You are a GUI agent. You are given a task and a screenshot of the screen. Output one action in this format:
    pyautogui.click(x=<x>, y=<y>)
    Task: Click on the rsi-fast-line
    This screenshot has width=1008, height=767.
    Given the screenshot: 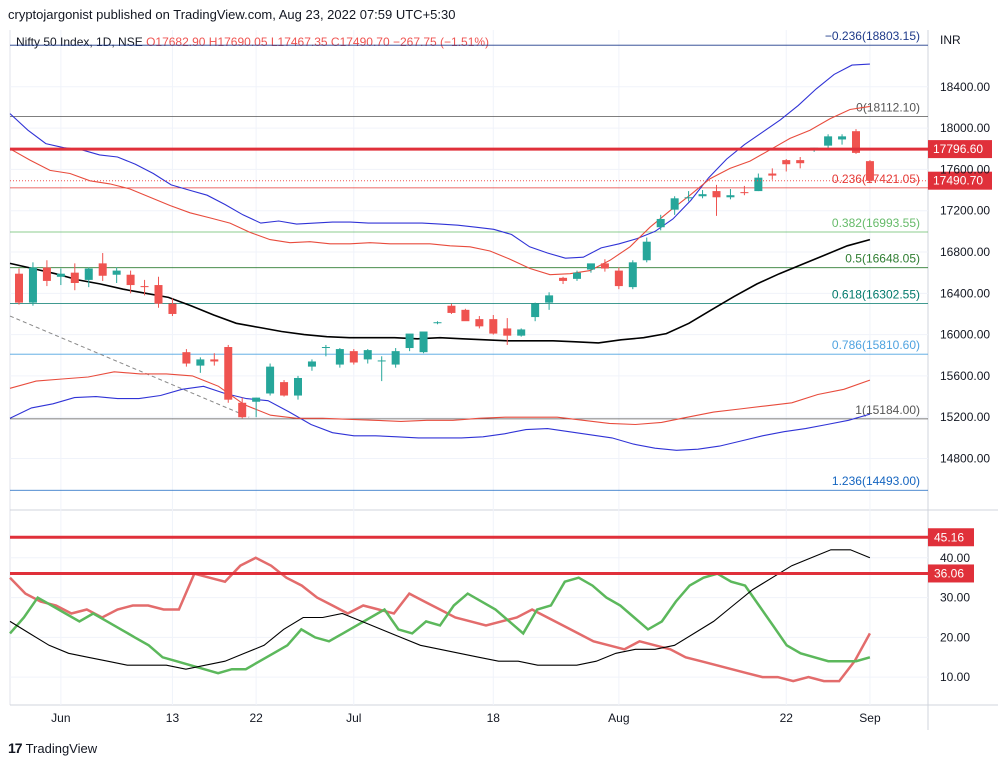 What is the action you would take?
    pyautogui.click(x=440, y=619)
    